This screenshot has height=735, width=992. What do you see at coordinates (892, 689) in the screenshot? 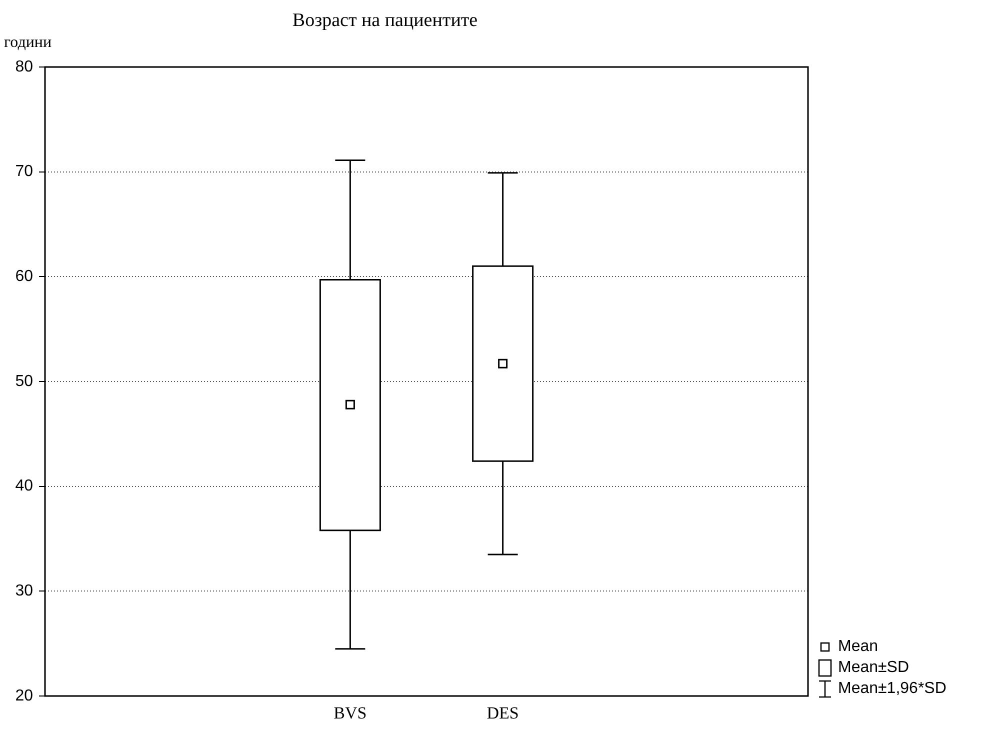
I see `text: Mean±1,96*SD` at bounding box center [892, 689].